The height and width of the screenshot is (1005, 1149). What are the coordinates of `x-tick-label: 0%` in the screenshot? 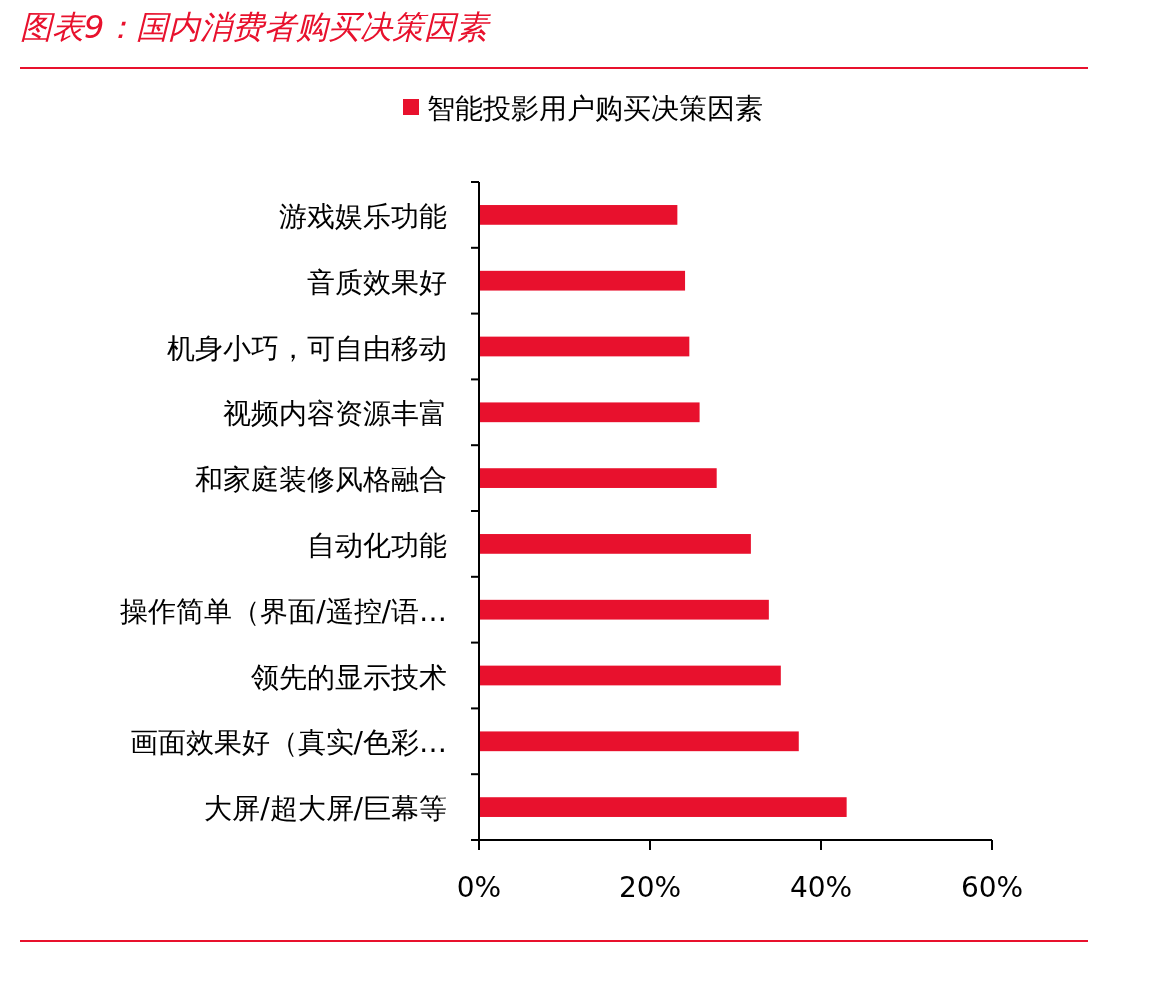 It's located at (479, 887).